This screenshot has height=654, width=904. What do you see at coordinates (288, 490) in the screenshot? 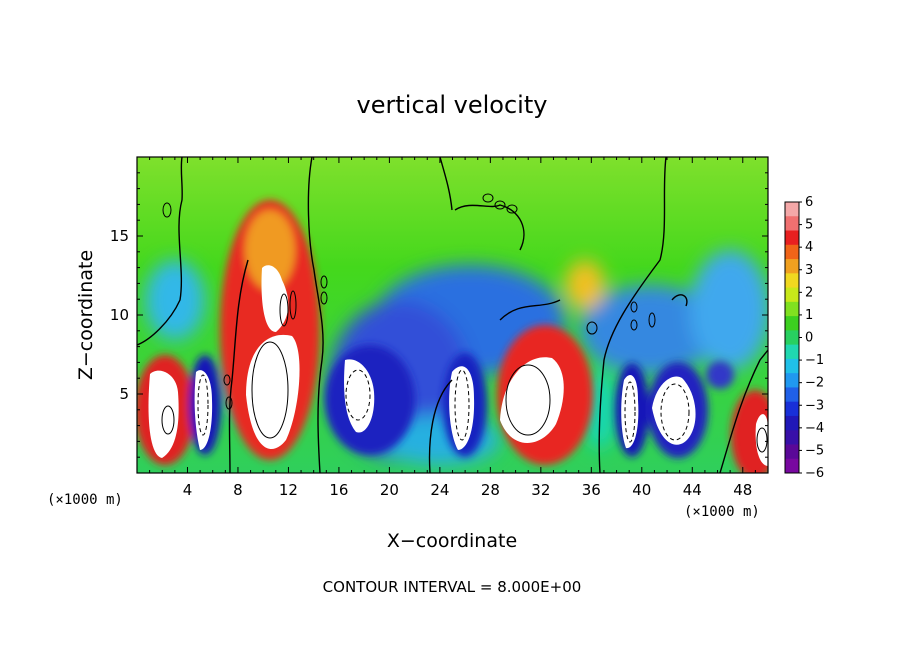
I see `x-tick-label: 12` at bounding box center [288, 490].